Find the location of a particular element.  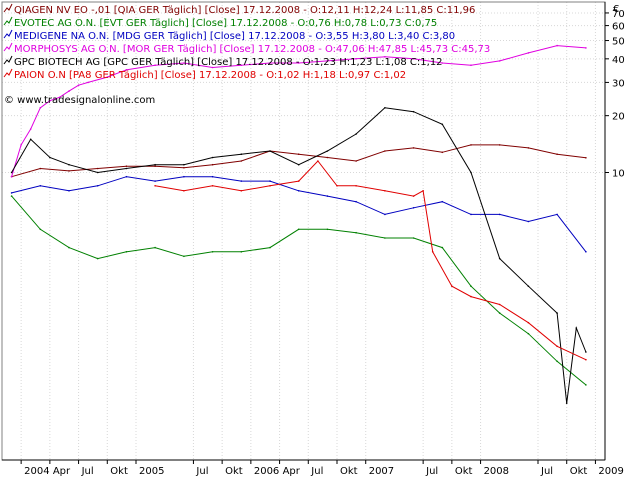

x-tick-label: 2009 is located at coordinates (610, 471).